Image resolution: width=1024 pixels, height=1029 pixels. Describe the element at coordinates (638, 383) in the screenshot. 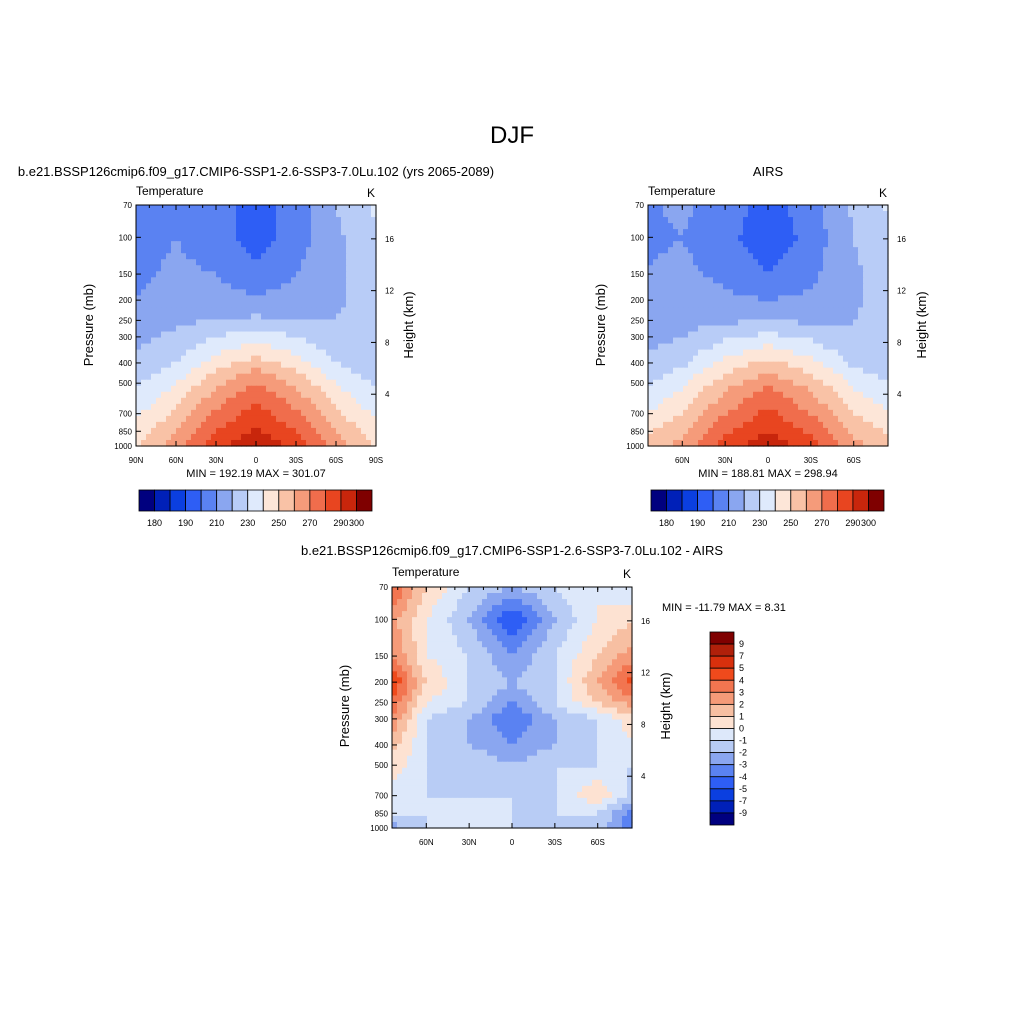

I see `pressure-tick-label: 500` at that location.